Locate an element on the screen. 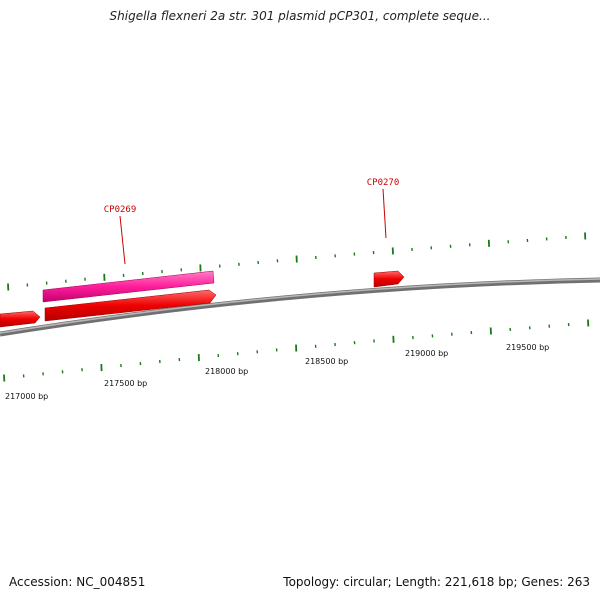 The height and width of the screenshot is (600, 600). gene-arrow-cp0270 is located at coordinates (389, 279).